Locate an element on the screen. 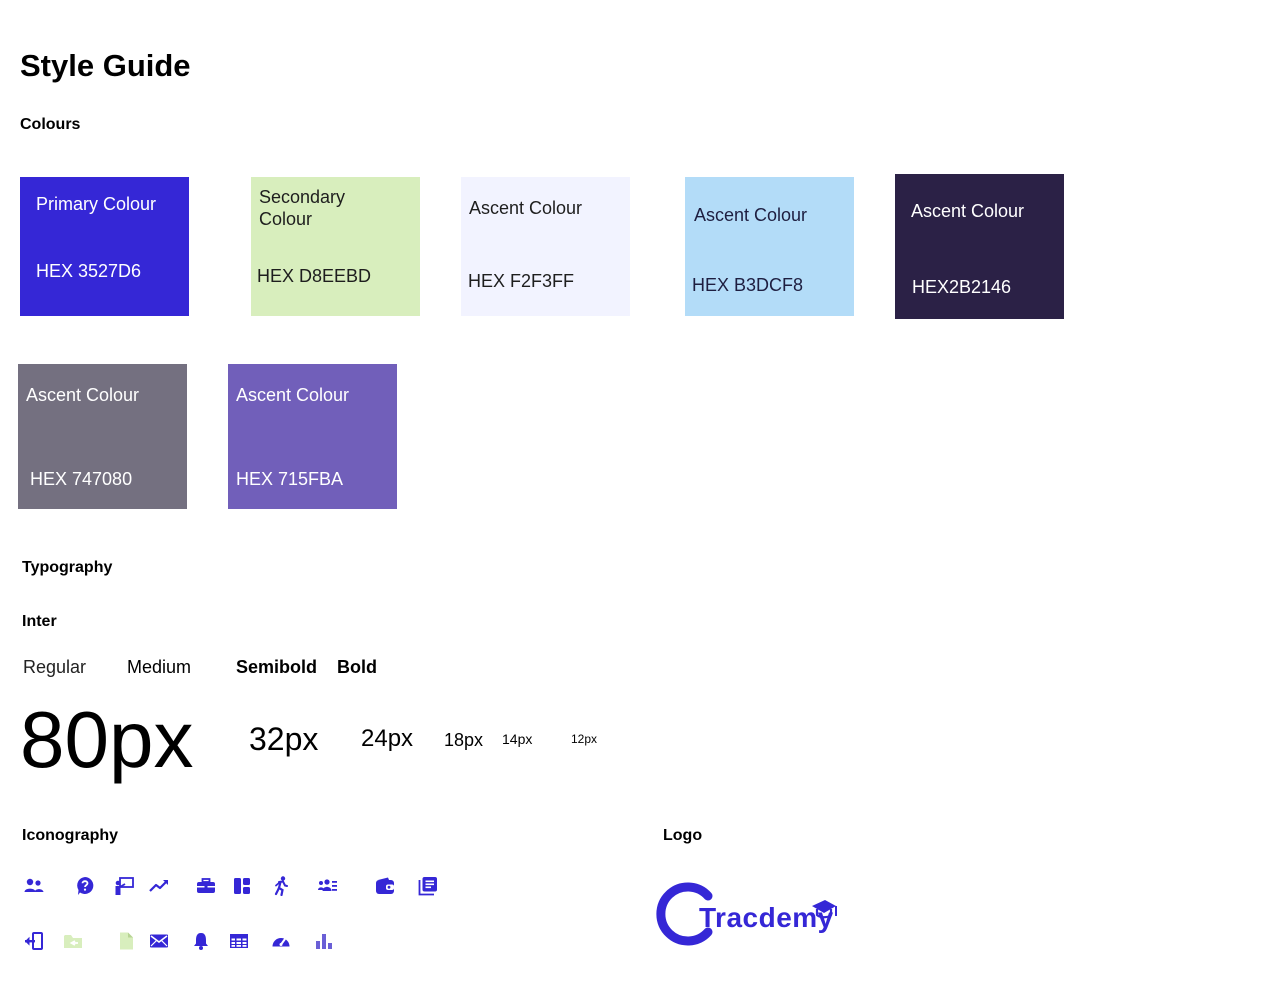 This screenshot has width=1280, height=987. brand-logo: Tracdemy is located at coordinates (747, 914).